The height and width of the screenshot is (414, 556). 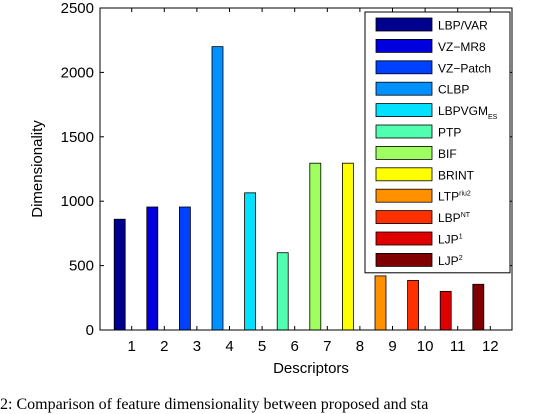 I want to click on legend-label: BRINT, so click(x=456, y=175).